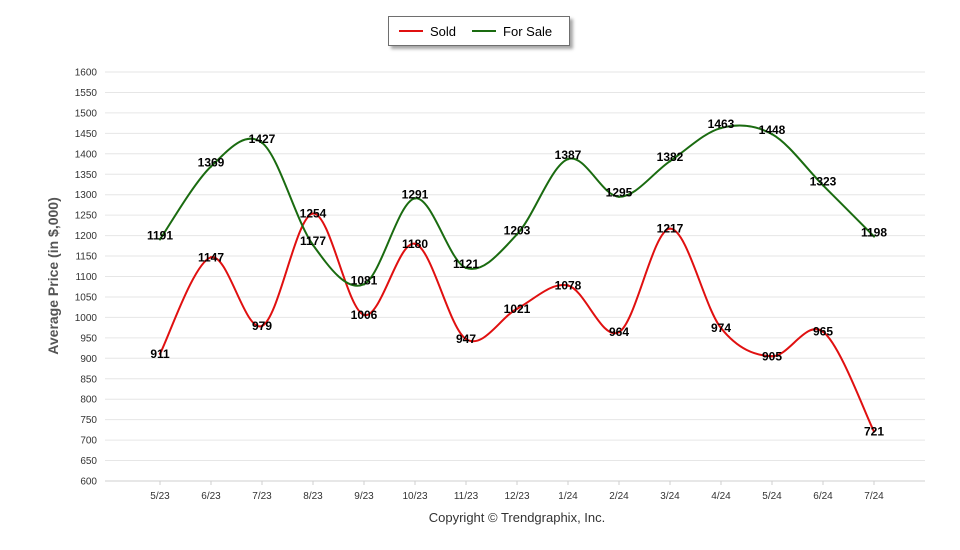  Describe the element at coordinates (874, 232) in the screenshot. I see `data-label-for-sale: 1198` at that location.